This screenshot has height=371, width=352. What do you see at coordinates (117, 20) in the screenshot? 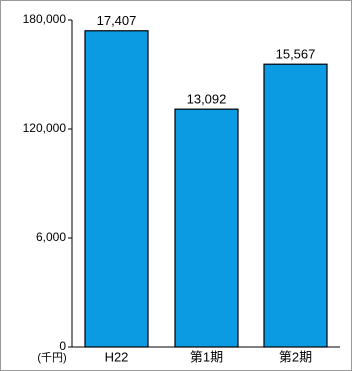
I see `value-label: 17,407` at bounding box center [117, 20].